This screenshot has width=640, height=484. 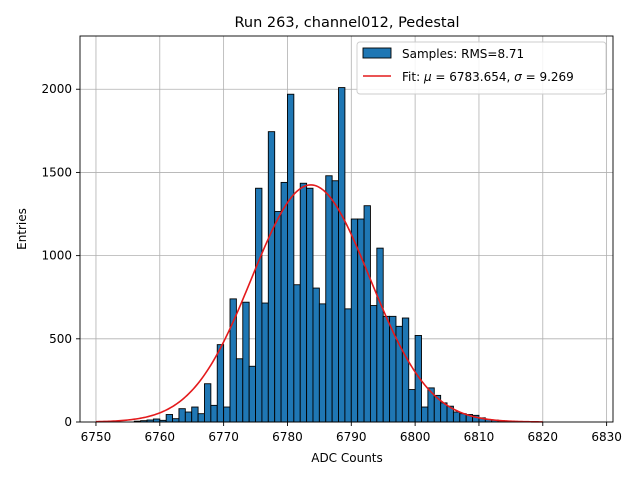 What do you see at coordinates (473, 77) in the screenshot?
I see `legend-fit-mu-value: = 6783.654,` at bounding box center [473, 77].